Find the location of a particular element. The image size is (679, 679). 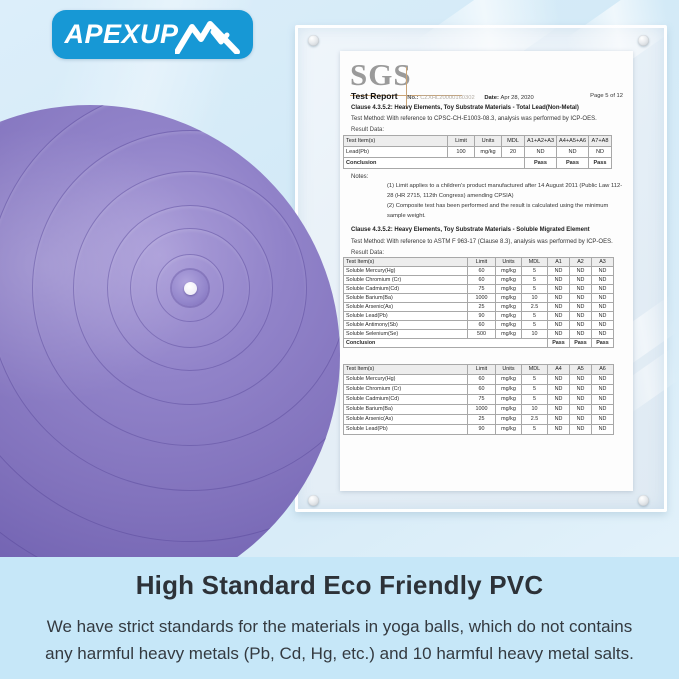

table-cell: Lead(Pb) is located at coordinates (395, 152).